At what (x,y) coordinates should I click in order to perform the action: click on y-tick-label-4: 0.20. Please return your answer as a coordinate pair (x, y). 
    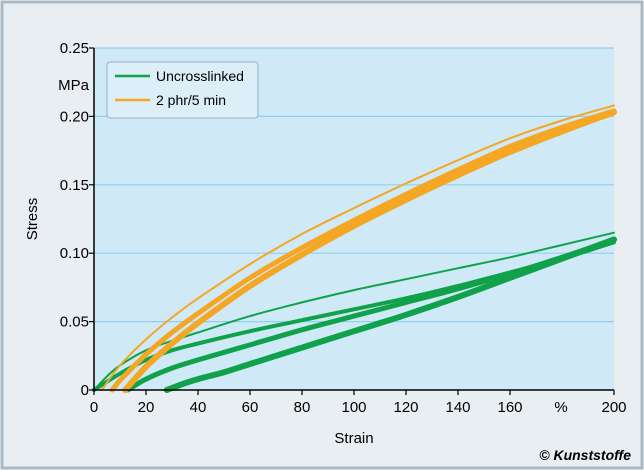
    Looking at the image, I should click on (74, 116).